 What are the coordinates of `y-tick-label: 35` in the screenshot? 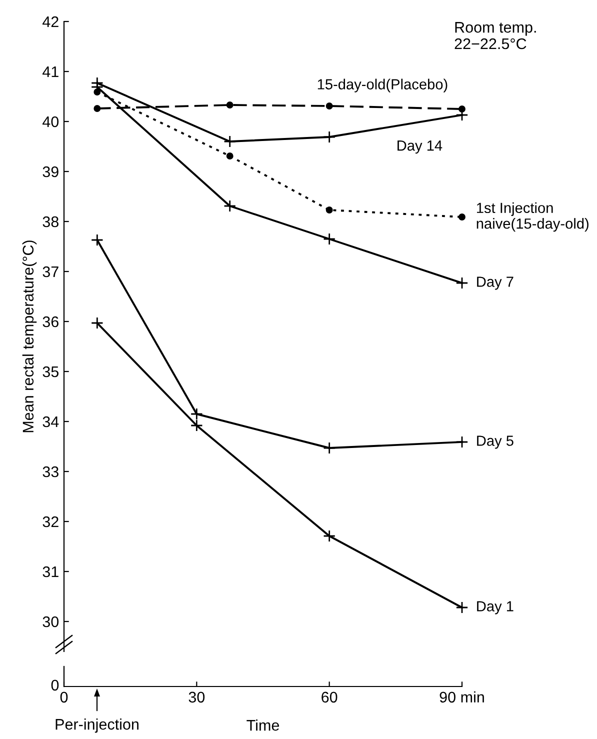 It's located at (50, 372).